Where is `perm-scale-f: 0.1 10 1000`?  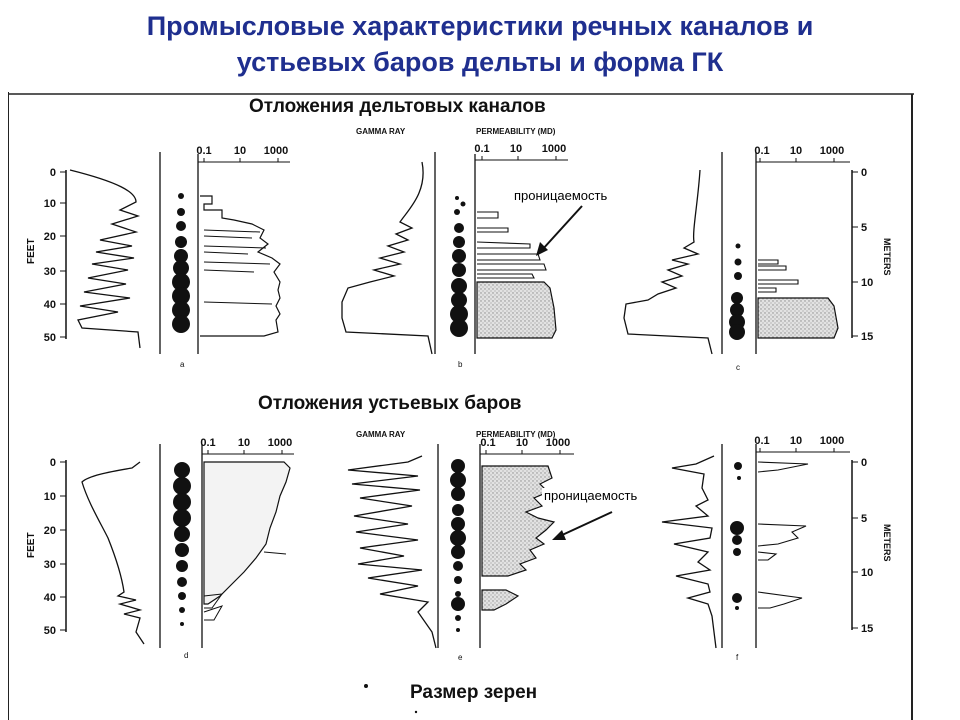 perm-scale-f: 0.1 10 1000 is located at coordinates (802, 444).